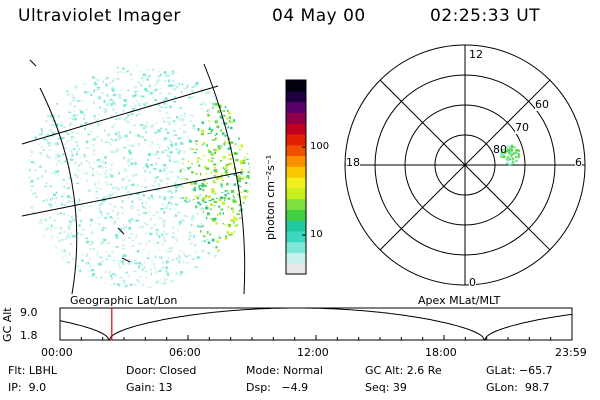 The image size is (600, 400). Describe the element at coordinates (386, 387) in the screenshot. I see `seq-info: Seq: 39` at that location.